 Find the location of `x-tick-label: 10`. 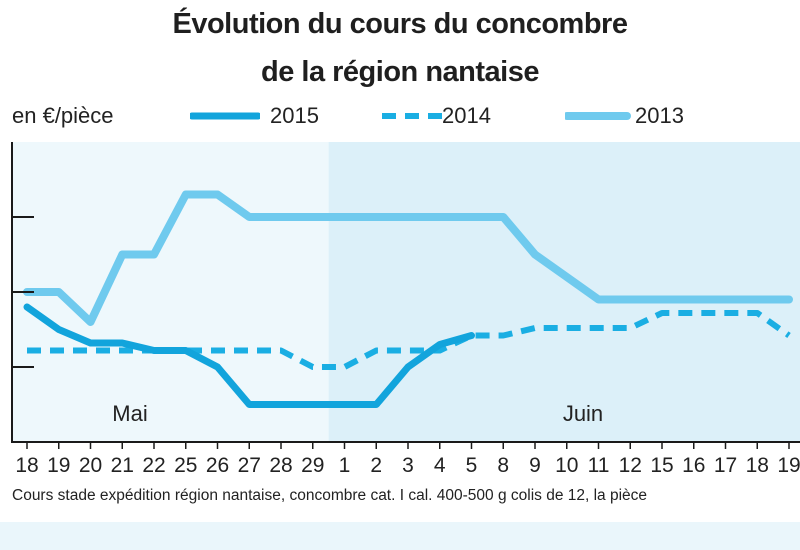

x-tick-label: 10 is located at coordinates (566, 465).